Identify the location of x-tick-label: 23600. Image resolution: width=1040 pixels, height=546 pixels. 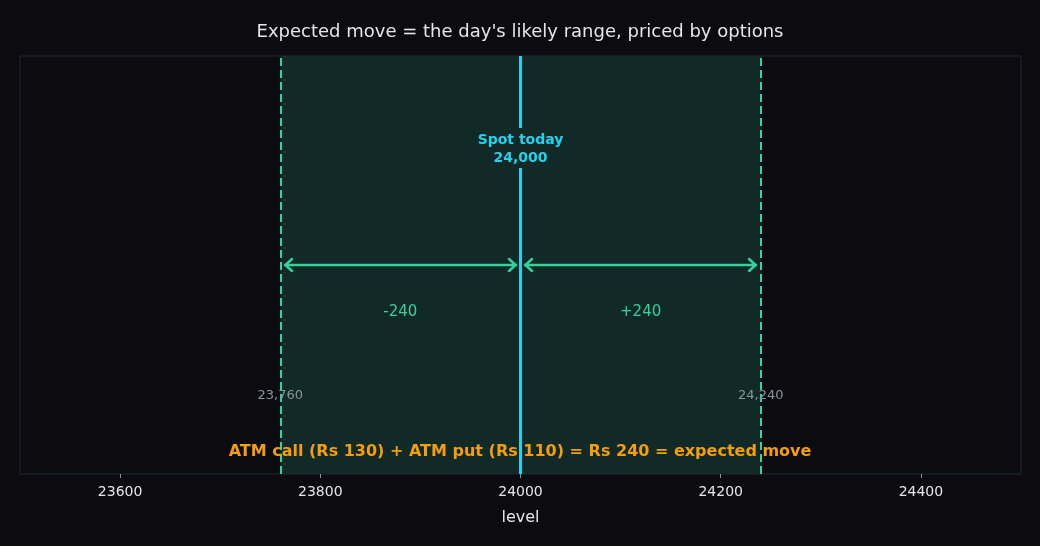
(120, 491).